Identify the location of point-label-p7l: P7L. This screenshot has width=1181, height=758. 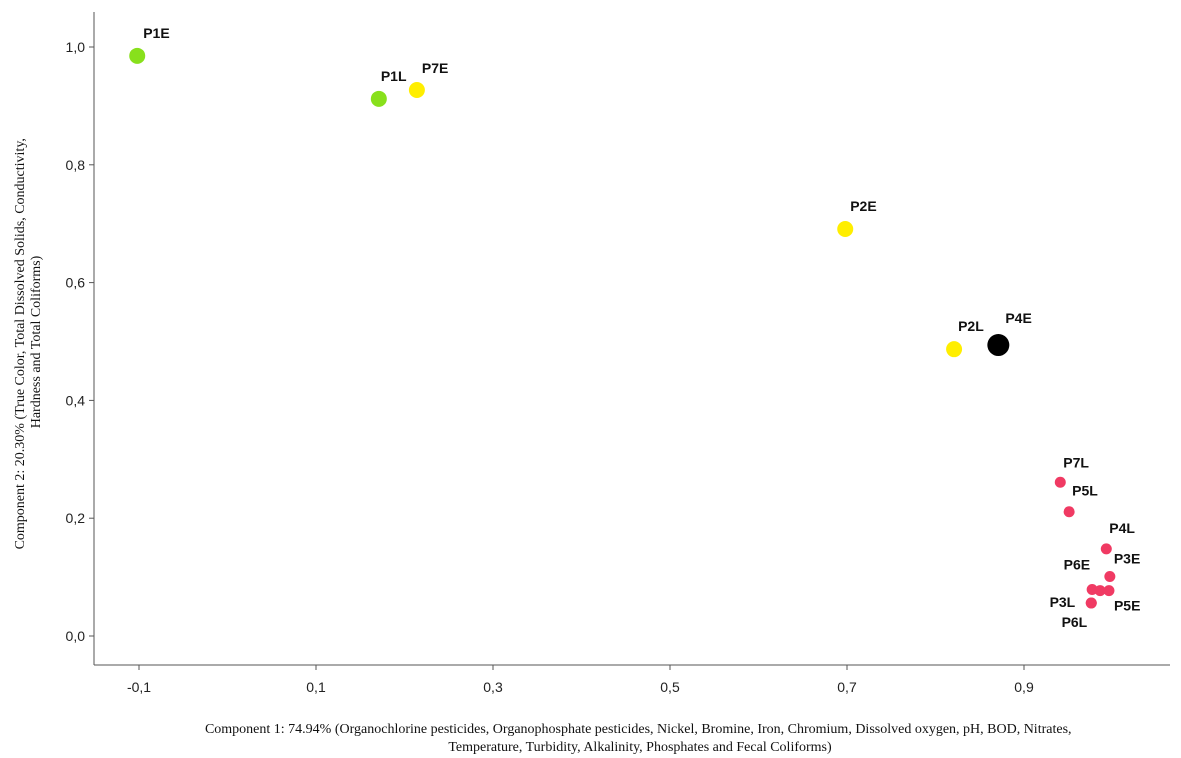
(1076, 462).